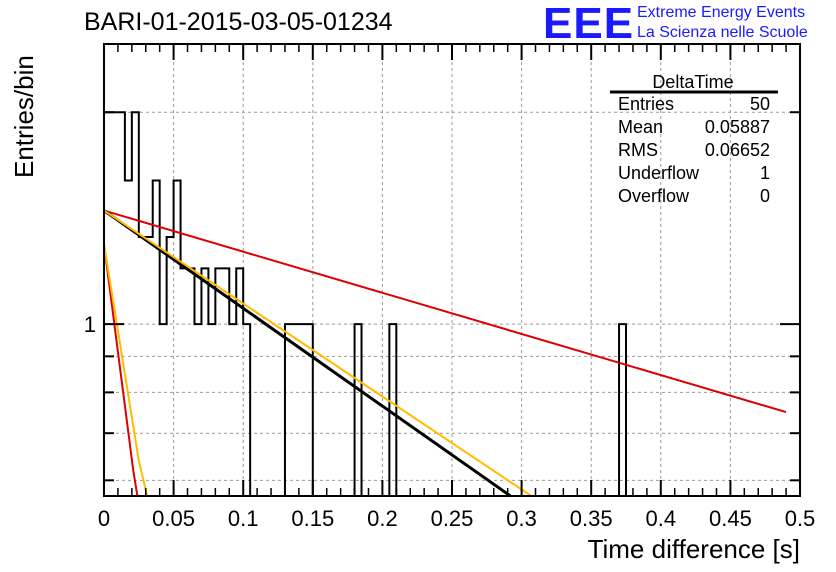  Describe the element at coordinates (640, 127) in the screenshot. I see `stats-mean-label: Mean` at that location.